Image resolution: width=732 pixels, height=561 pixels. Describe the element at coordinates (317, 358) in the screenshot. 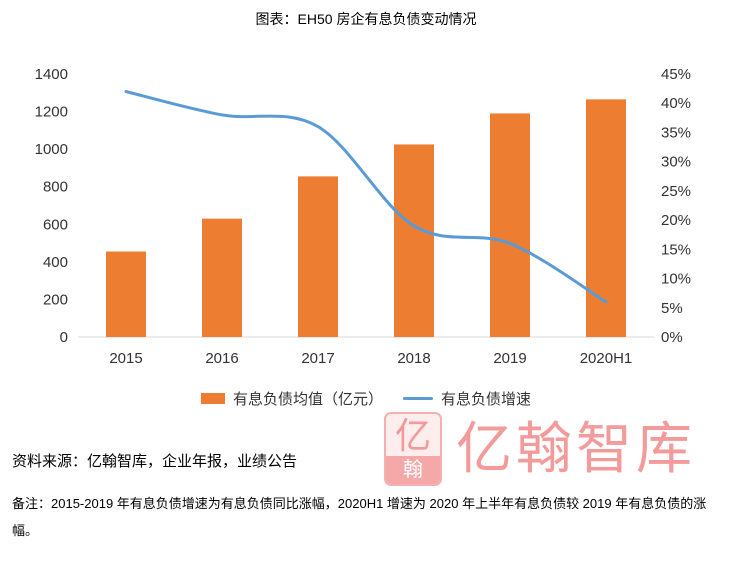

I see `x-tick-label: 2017` at that location.